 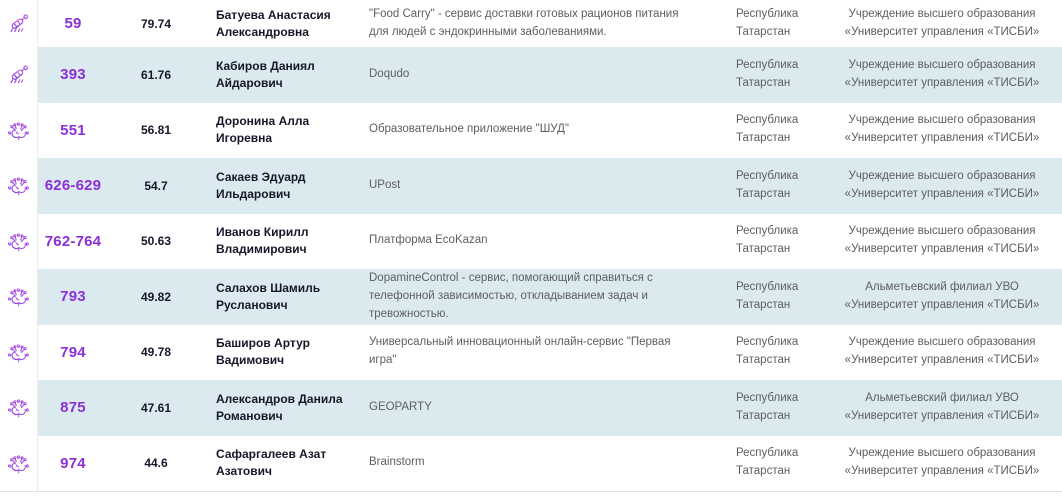 I want to click on participant-name: Сафаргалеев Азат Азатович, so click(x=271, y=463).